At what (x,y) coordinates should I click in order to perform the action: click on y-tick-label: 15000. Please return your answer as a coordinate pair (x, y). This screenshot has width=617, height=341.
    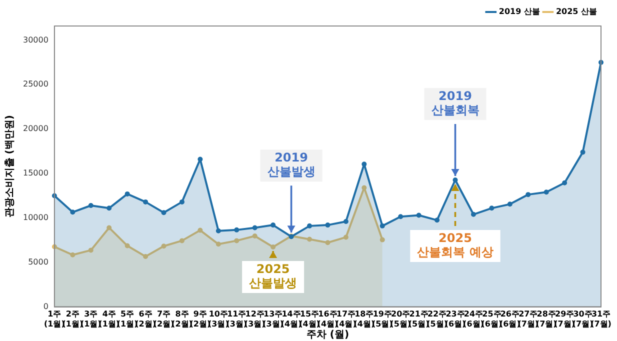
    Looking at the image, I should click on (35, 173).